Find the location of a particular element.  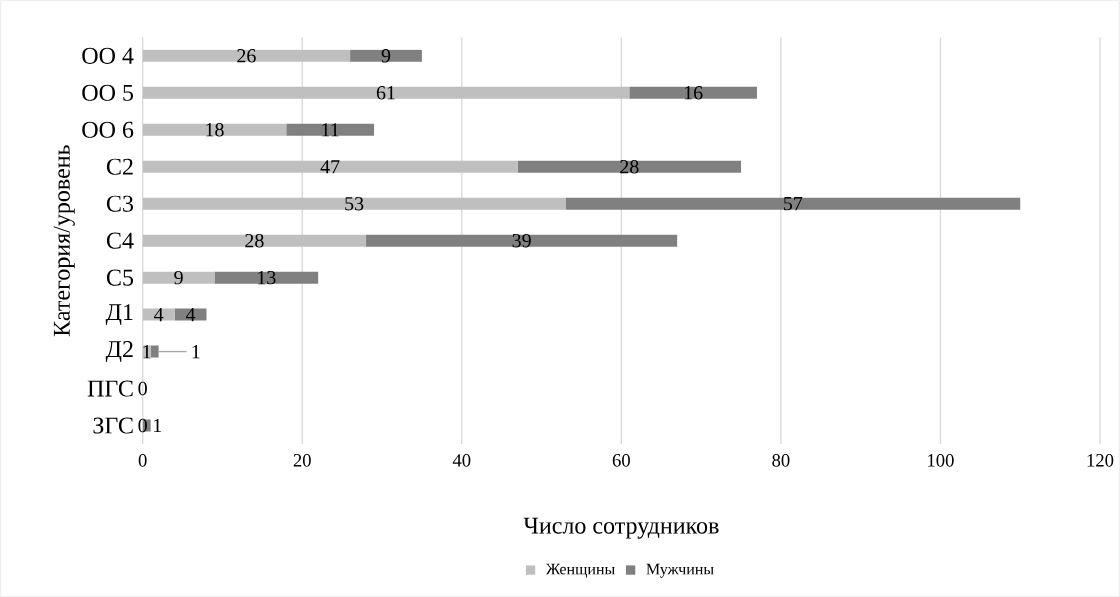

x-tick-label: 40 is located at coordinates (461, 460).